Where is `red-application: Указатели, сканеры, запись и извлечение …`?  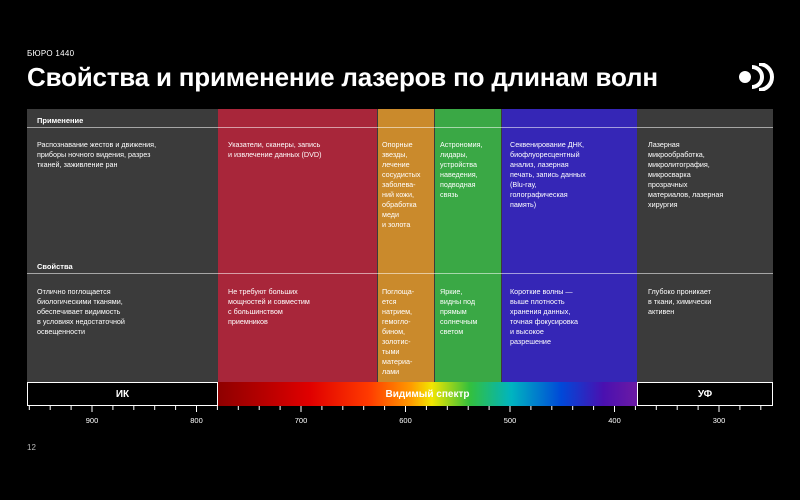
red-application: Указатели, сканеры, запись и извлечение … is located at coordinates (275, 149).